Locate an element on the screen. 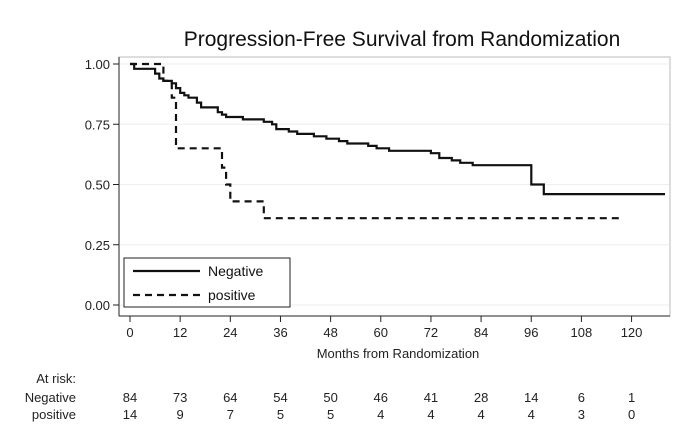 This screenshot has height=427, width=680. risk-count: 28 is located at coordinates (481, 397).